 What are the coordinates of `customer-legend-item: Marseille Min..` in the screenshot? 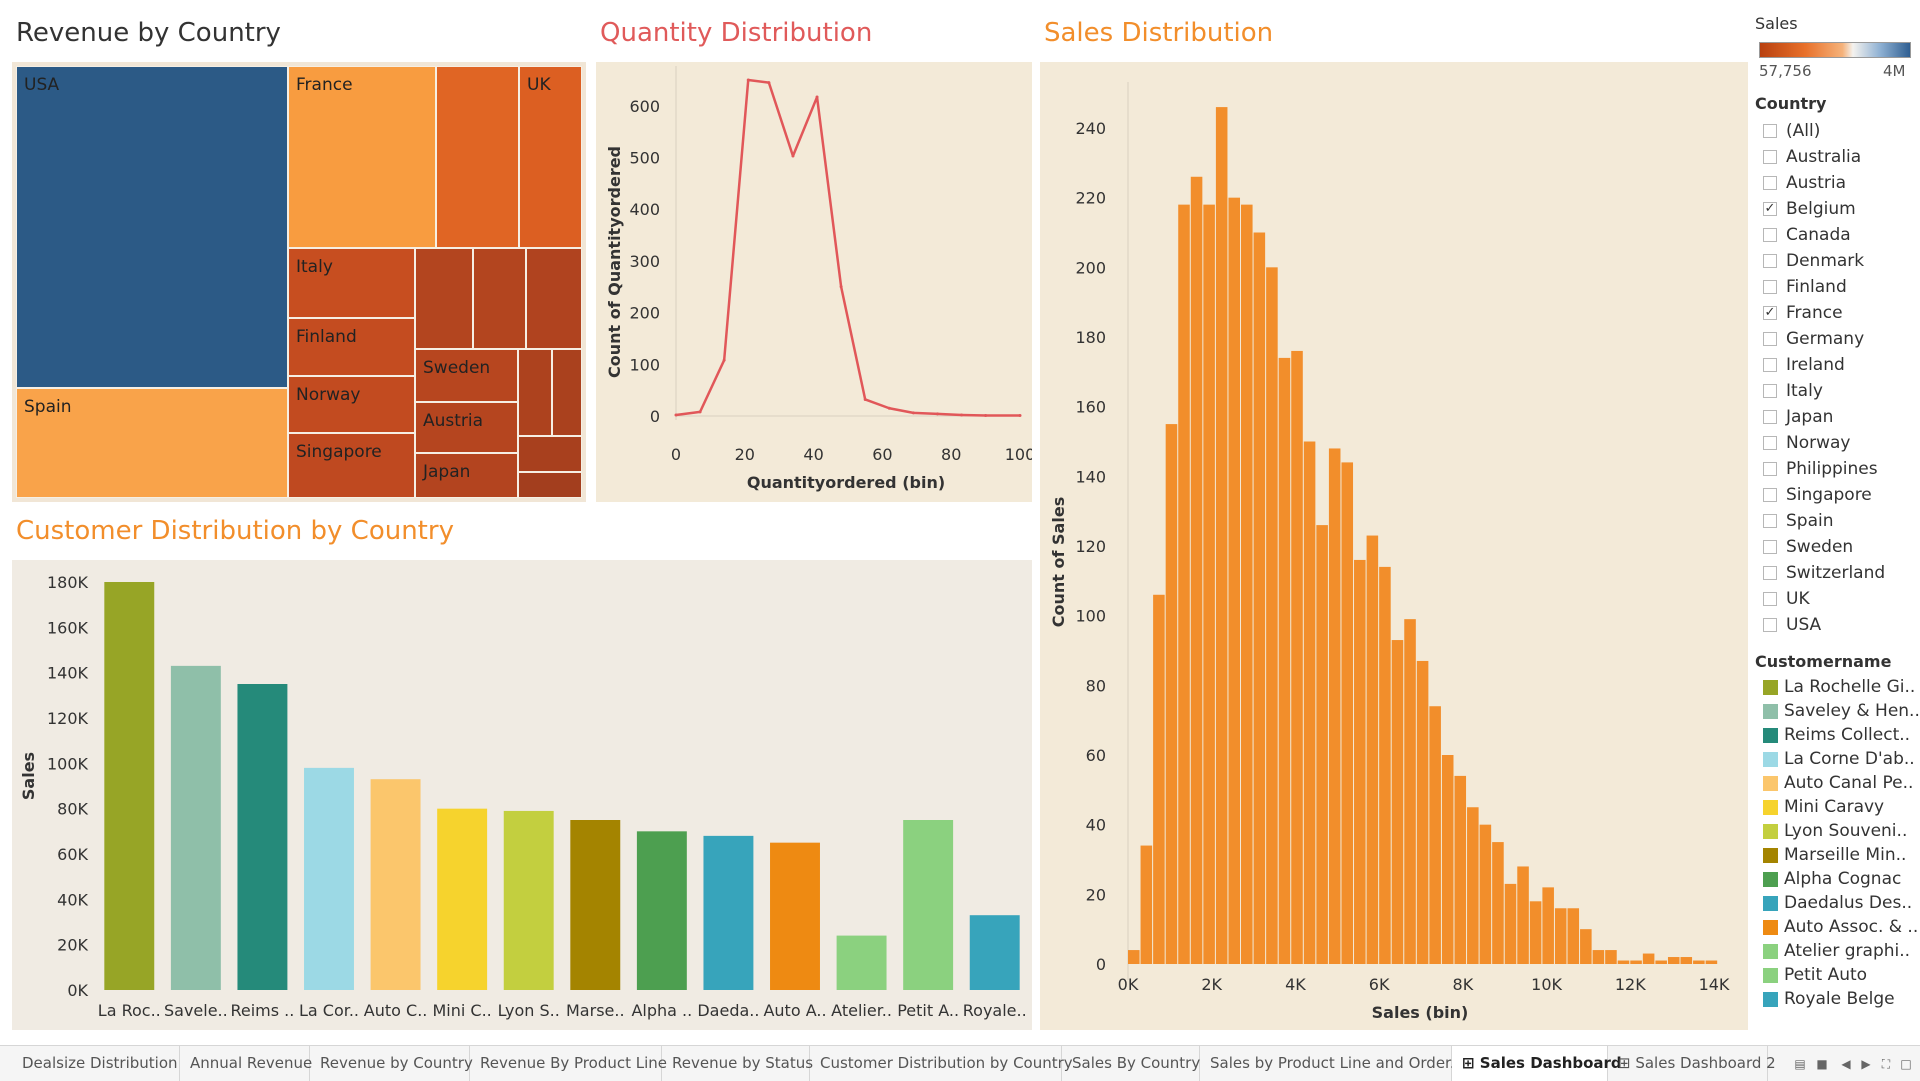 It's located at (1837, 855).